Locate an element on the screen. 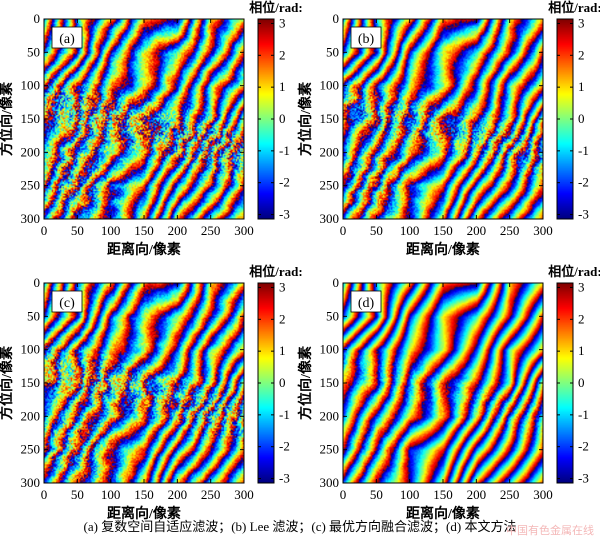 Image resolution: width=600 pixels, height=540 pixels. panel-label: (d) is located at coordinates (366, 303).